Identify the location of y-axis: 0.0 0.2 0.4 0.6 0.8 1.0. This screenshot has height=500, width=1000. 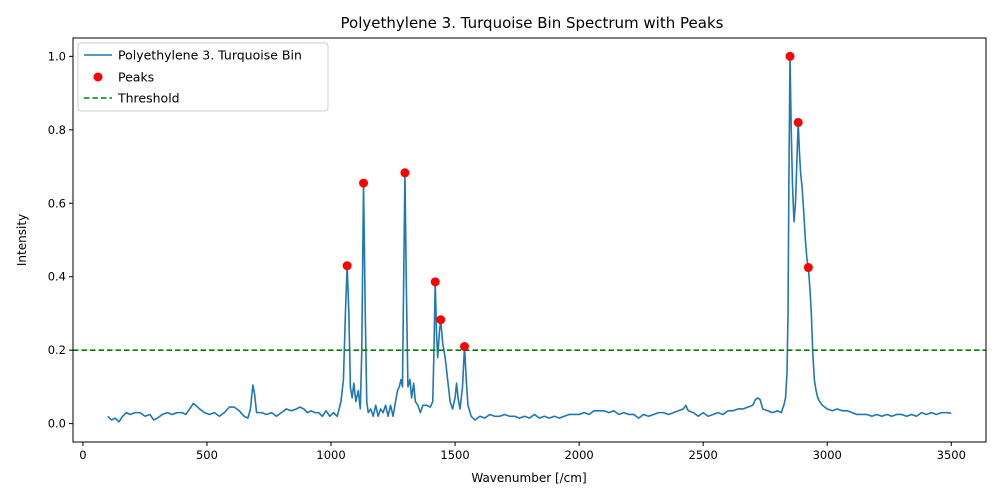
(60, 240).